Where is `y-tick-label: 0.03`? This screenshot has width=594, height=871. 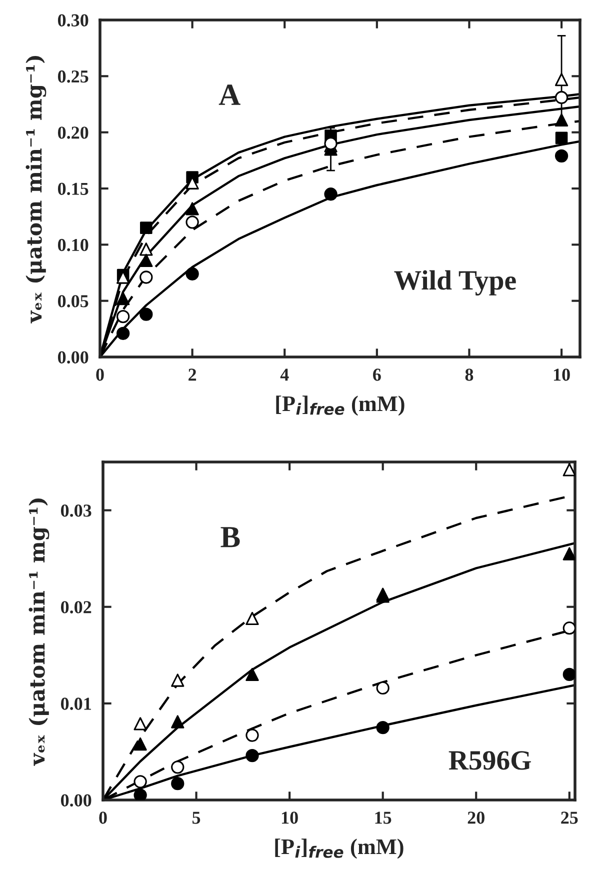 y-tick-label: 0.03 is located at coordinates (76, 510).